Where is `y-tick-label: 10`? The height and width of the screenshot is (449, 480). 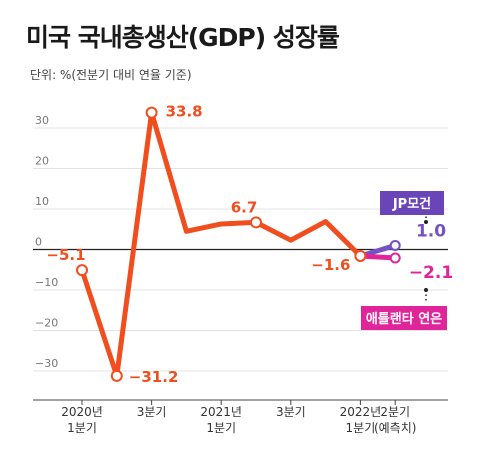 y-tick-label: 10 is located at coordinates (42, 201).